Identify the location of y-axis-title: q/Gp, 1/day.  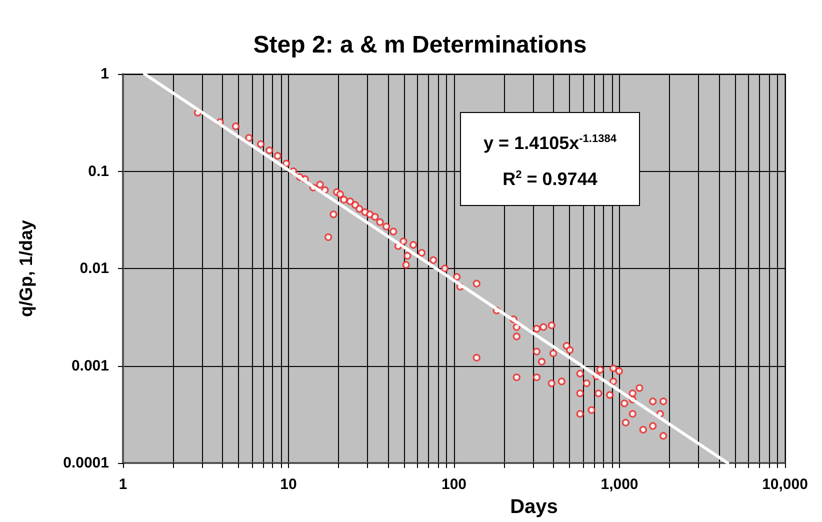
(26, 269).